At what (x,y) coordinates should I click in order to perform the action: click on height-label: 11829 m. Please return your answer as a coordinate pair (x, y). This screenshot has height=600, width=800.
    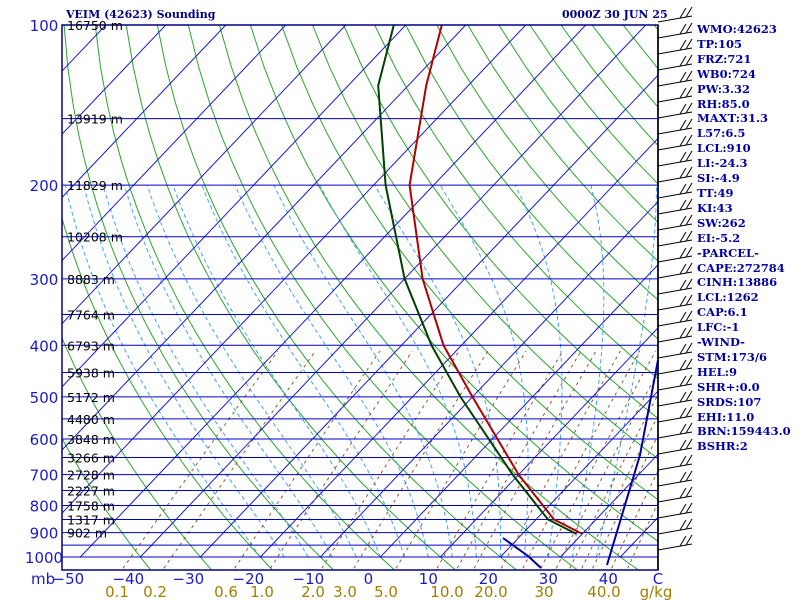
    Looking at the image, I should click on (95, 185).